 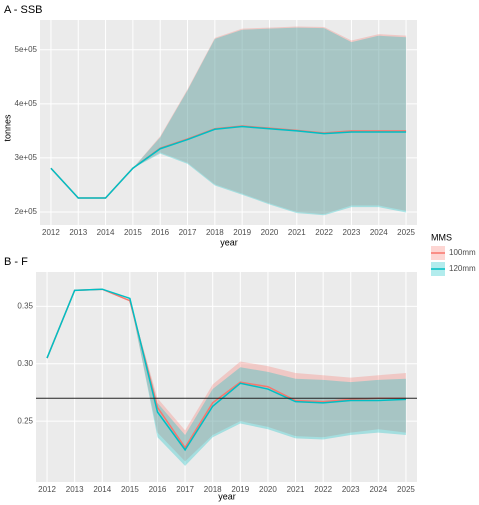 I want to click on y-tick-label: 5e+05, so click(x=26, y=49).